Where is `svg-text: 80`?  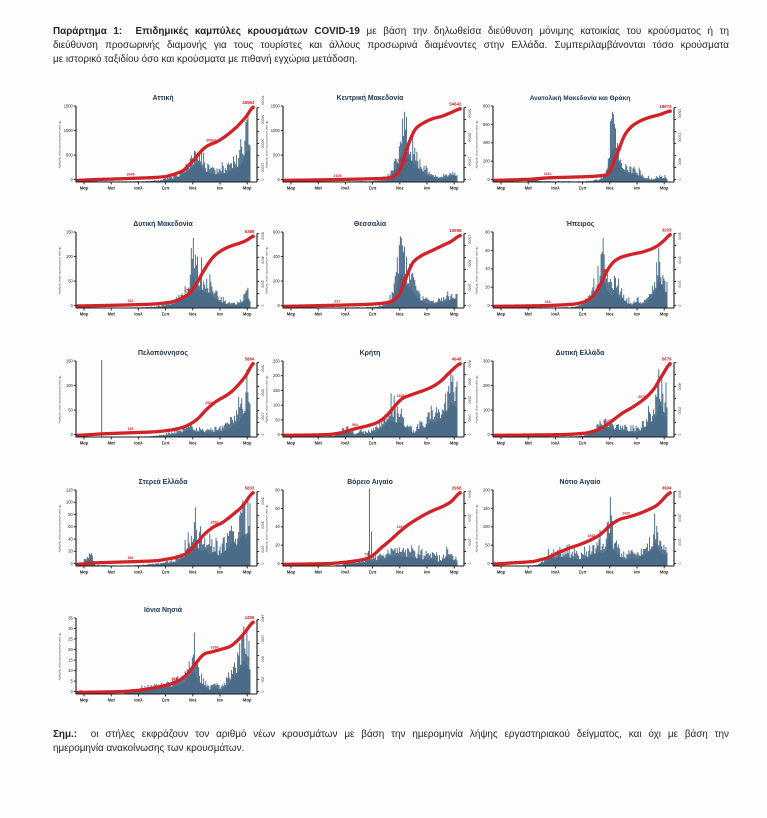 svg-text: 80 is located at coordinates (70, 513).